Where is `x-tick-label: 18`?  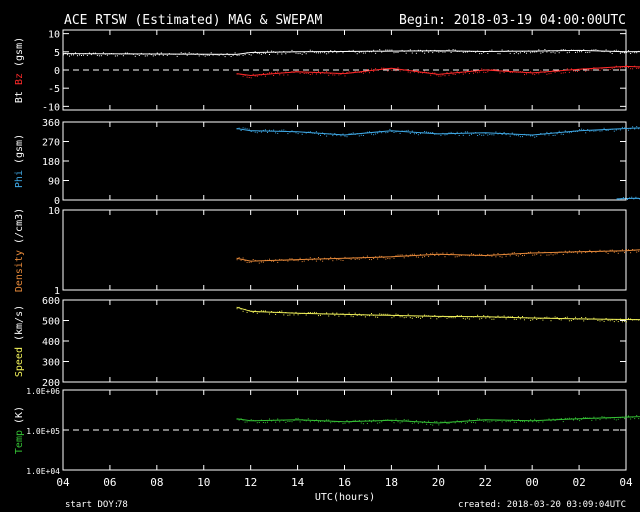
x-tick-label: 18 is located at coordinates (391, 482).